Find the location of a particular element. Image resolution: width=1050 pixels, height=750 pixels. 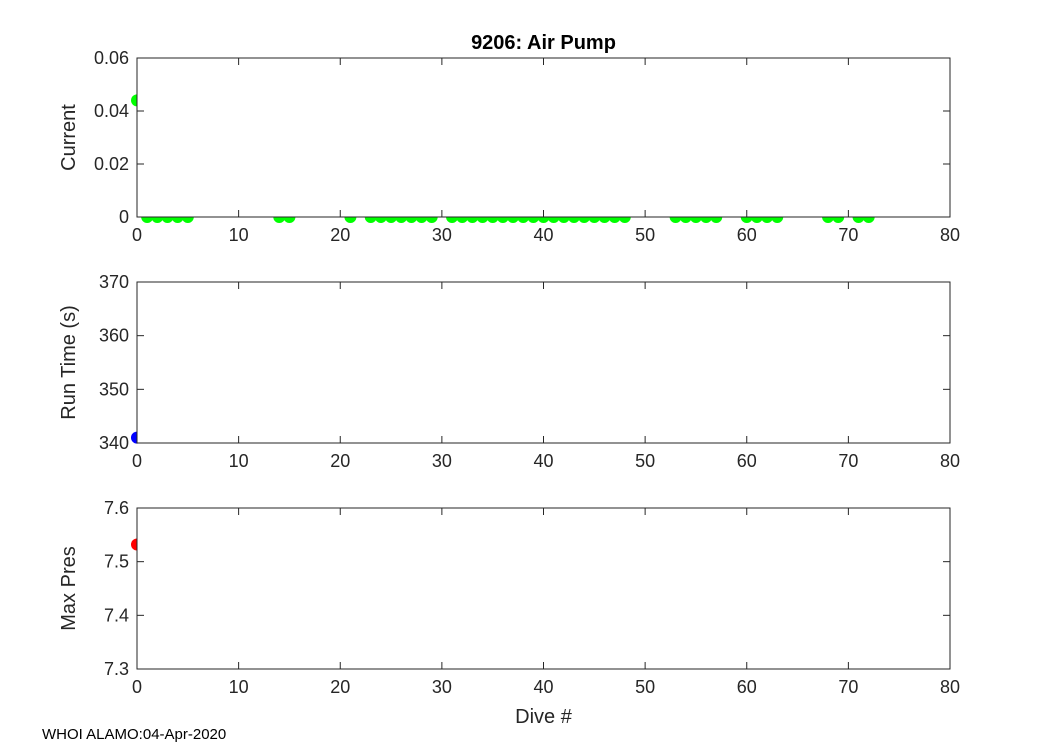

y-axis-label: Max Pres is located at coordinates (69, 588).